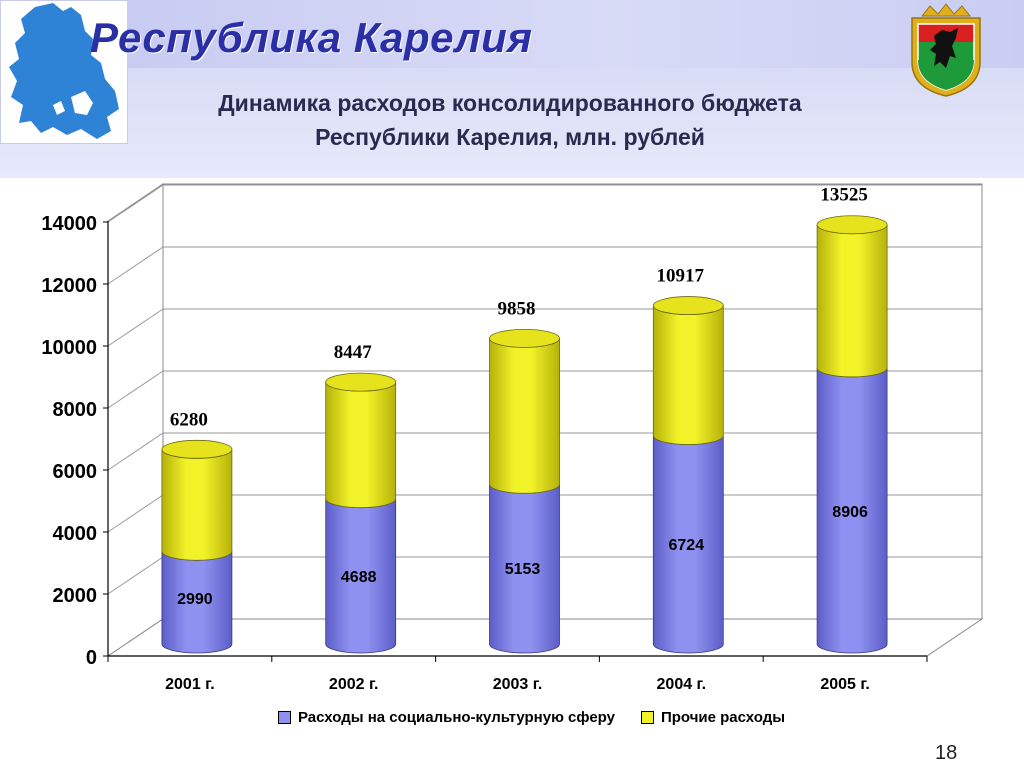 The width and height of the screenshot is (1024, 768). What do you see at coordinates (518, 684) in the screenshot?
I see `x-tick-label: 2003 г.` at bounding box center [518, 684].